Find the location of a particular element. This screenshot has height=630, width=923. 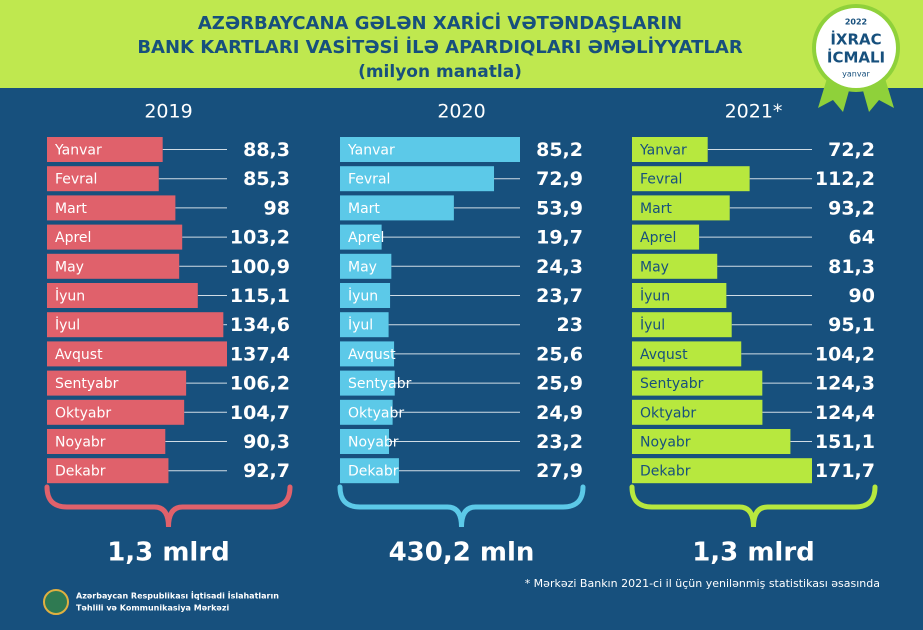

value-label: 95,1 is located at coordinates (851, 325).